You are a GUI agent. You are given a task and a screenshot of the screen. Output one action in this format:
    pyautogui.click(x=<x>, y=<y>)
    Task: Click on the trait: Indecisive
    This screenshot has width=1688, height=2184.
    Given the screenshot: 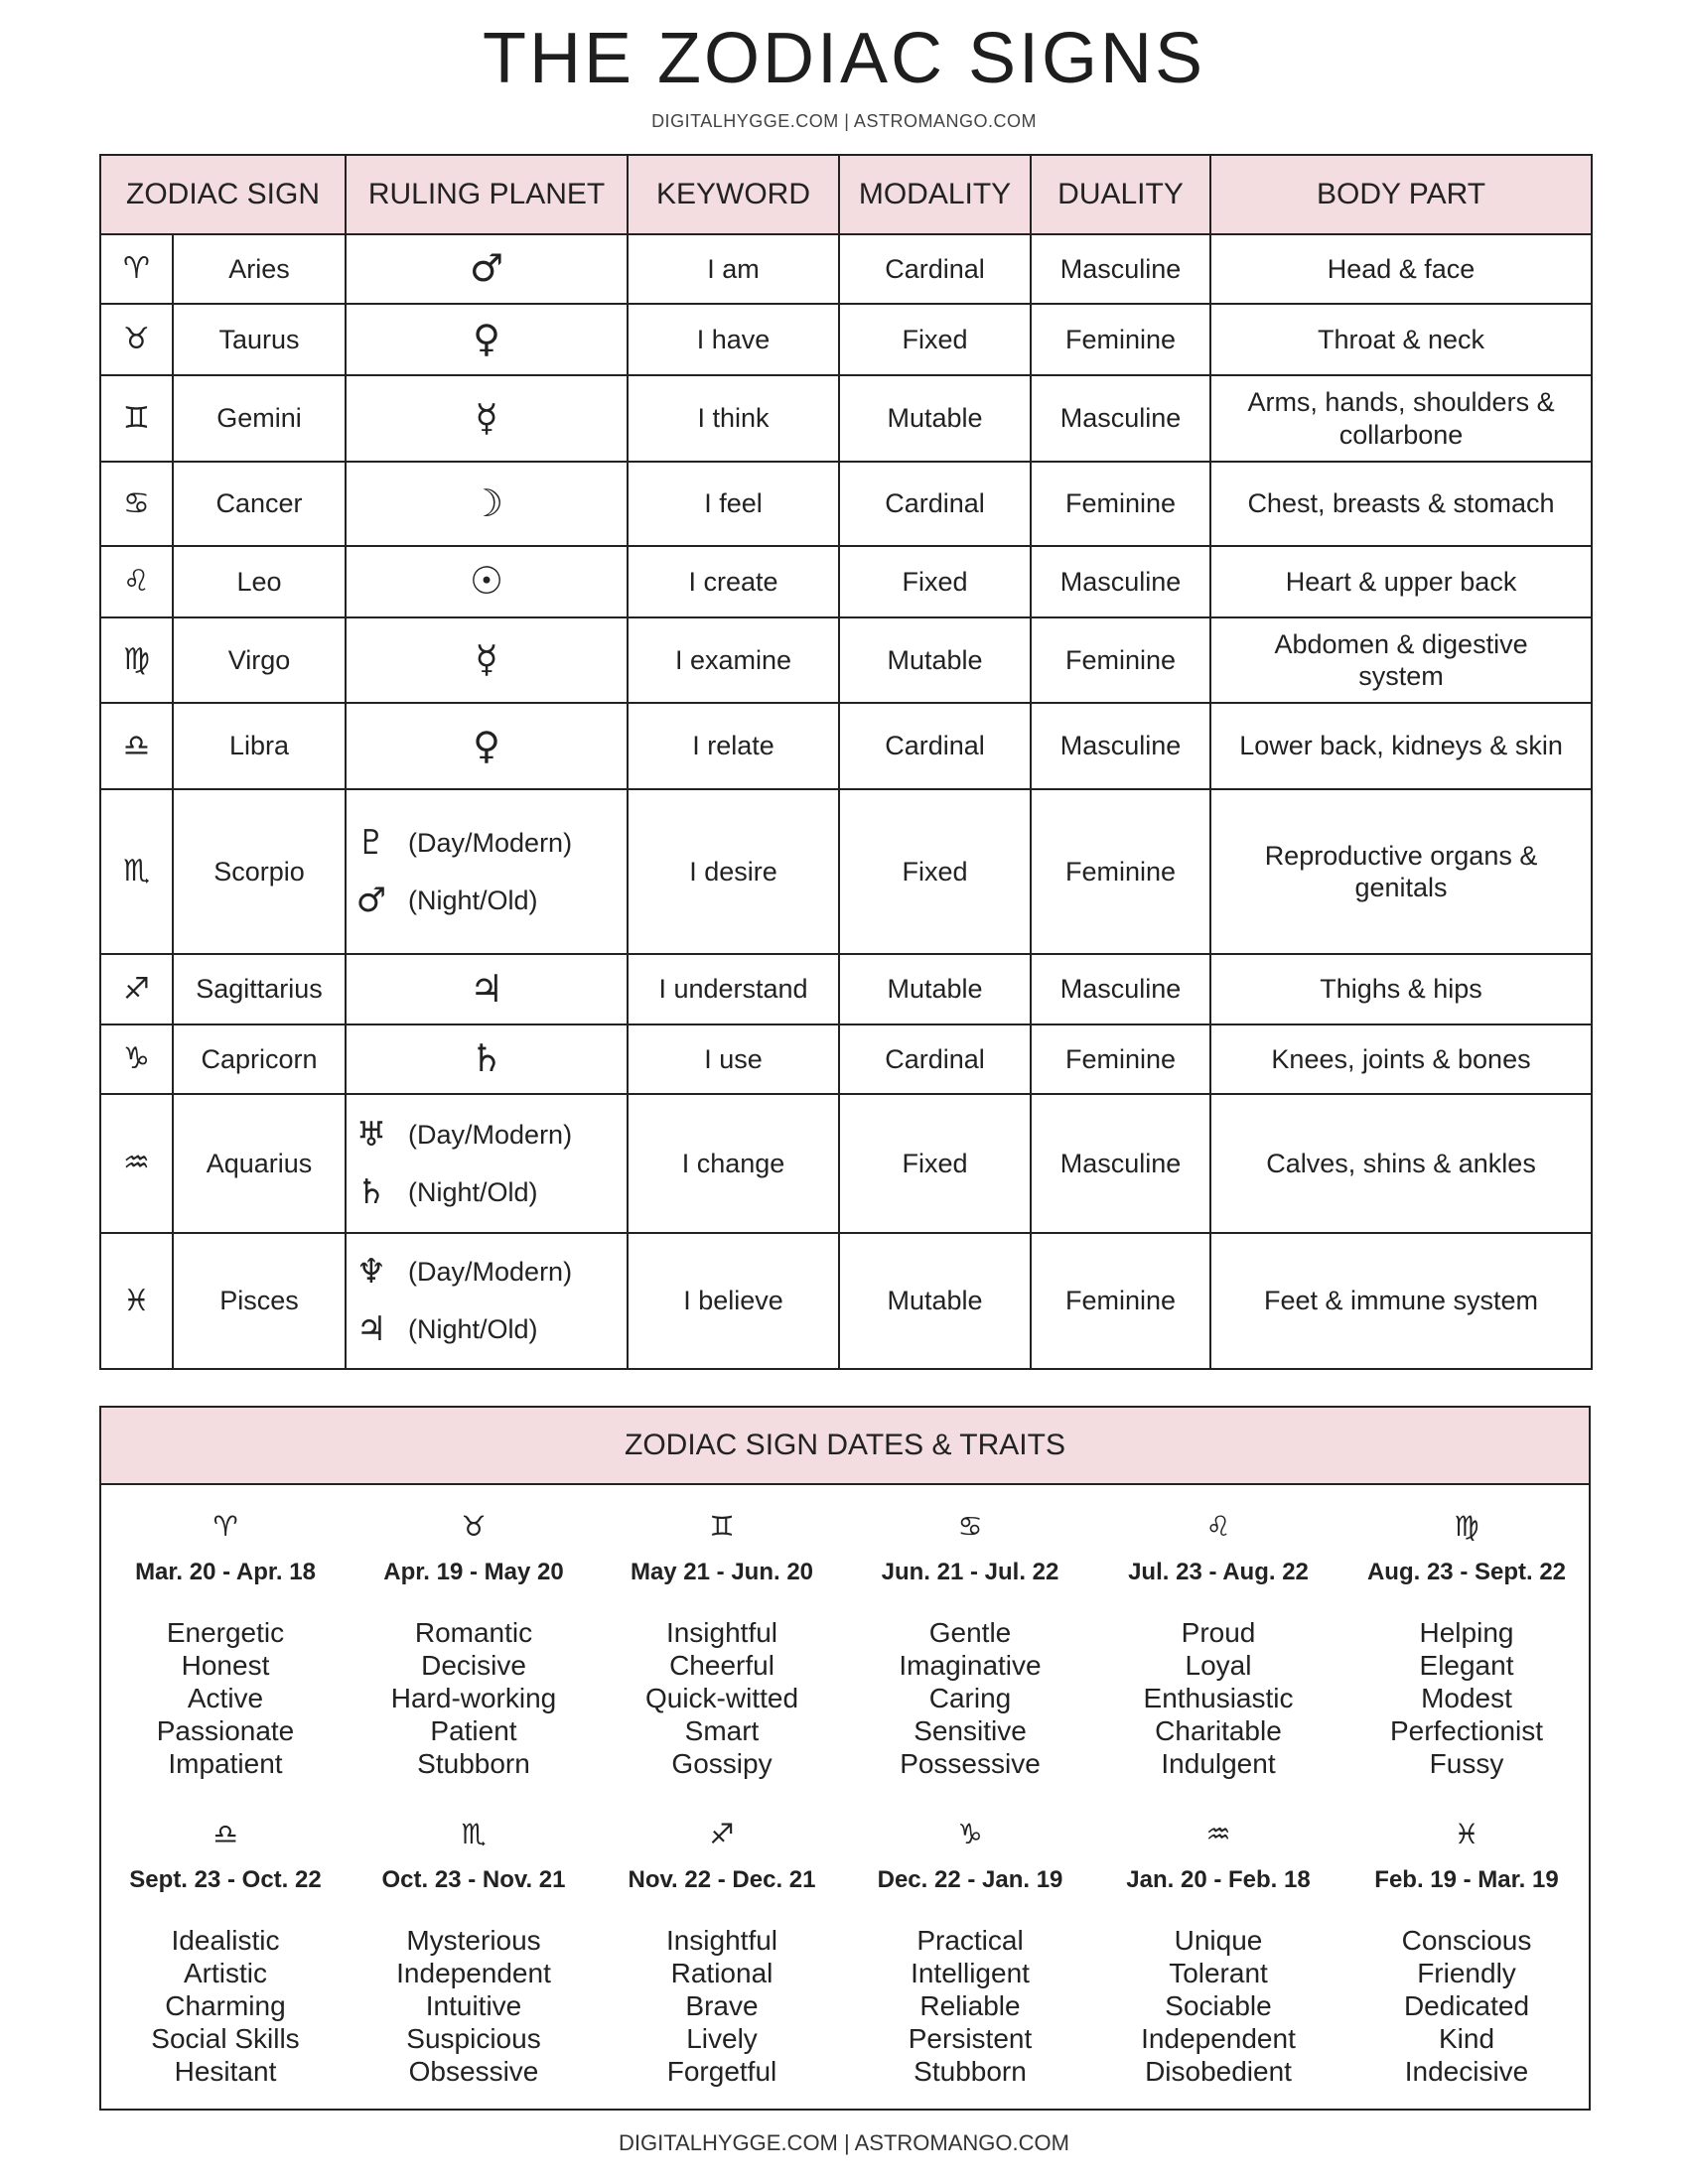 What is the action you would take?
    pyautogui.click(x=1466, y=2071)
    